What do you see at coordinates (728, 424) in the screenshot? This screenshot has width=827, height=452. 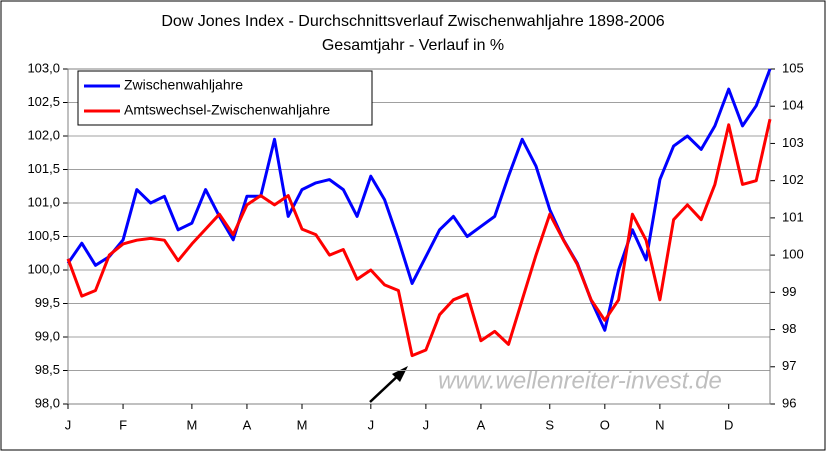 I see `x-tick-label: D` at bounding box center [728, 424].